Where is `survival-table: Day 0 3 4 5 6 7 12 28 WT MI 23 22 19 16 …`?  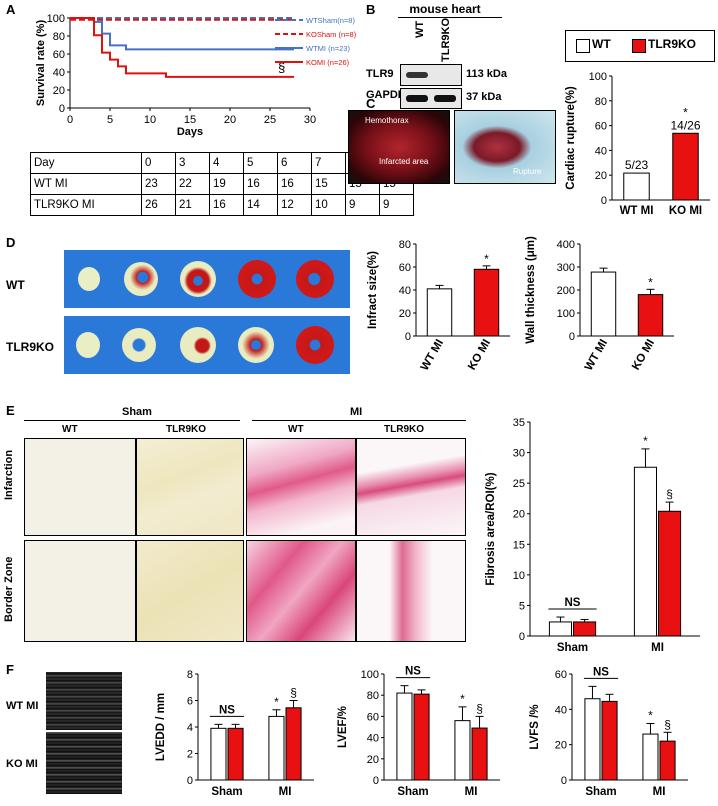 survival-table: Day 0 3 4 5 6 7 12 28 WT MI 23 22 19 16 … is located at coordinates (222, 184).